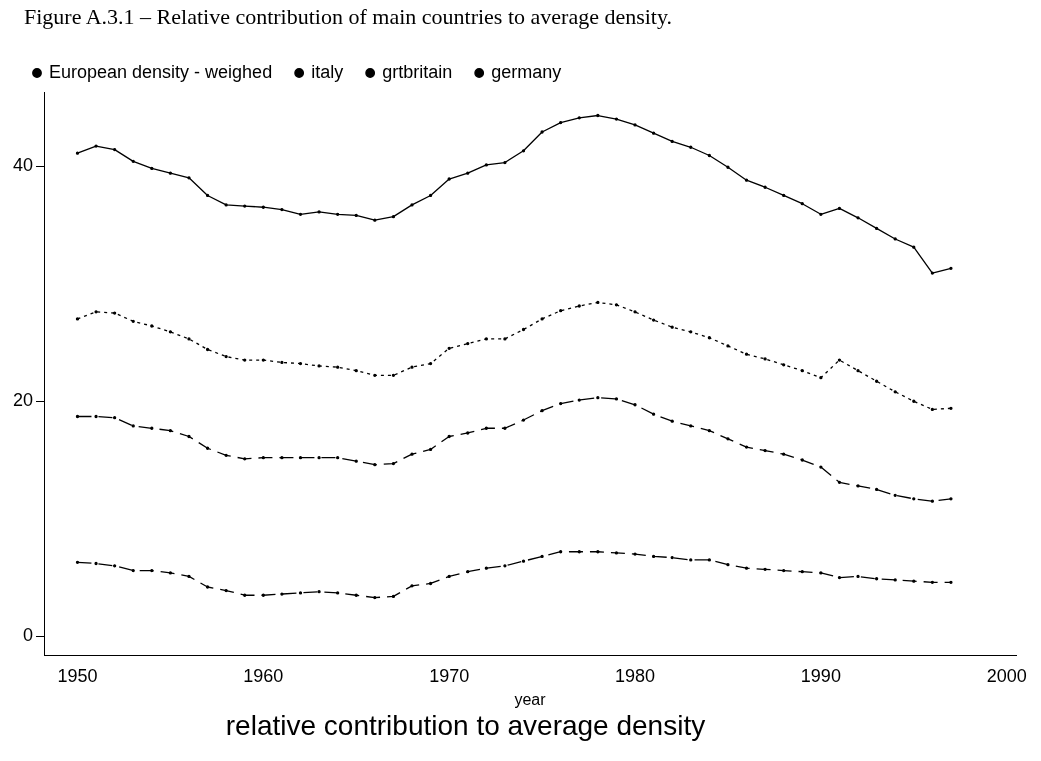  Describe the element at coordinates (348, 16) in the screenshot. I see `chart-title: Figure A.3.1 – Relative contribution of main countries to average density.` at that location.